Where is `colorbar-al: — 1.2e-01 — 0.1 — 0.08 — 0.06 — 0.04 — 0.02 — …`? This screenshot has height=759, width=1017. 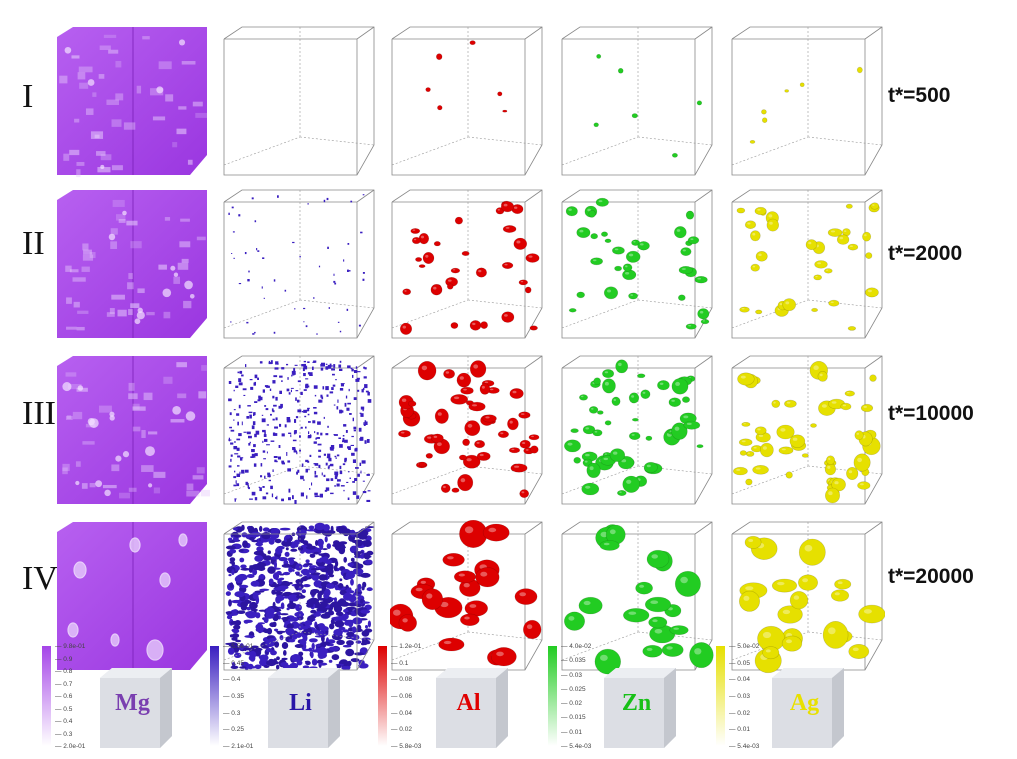 colorbar-al: — 1.2e-01 — 0.1 — 0.08 — 0.06 — 0.04 — 0.02 — … is located at coordinates (428, 699).